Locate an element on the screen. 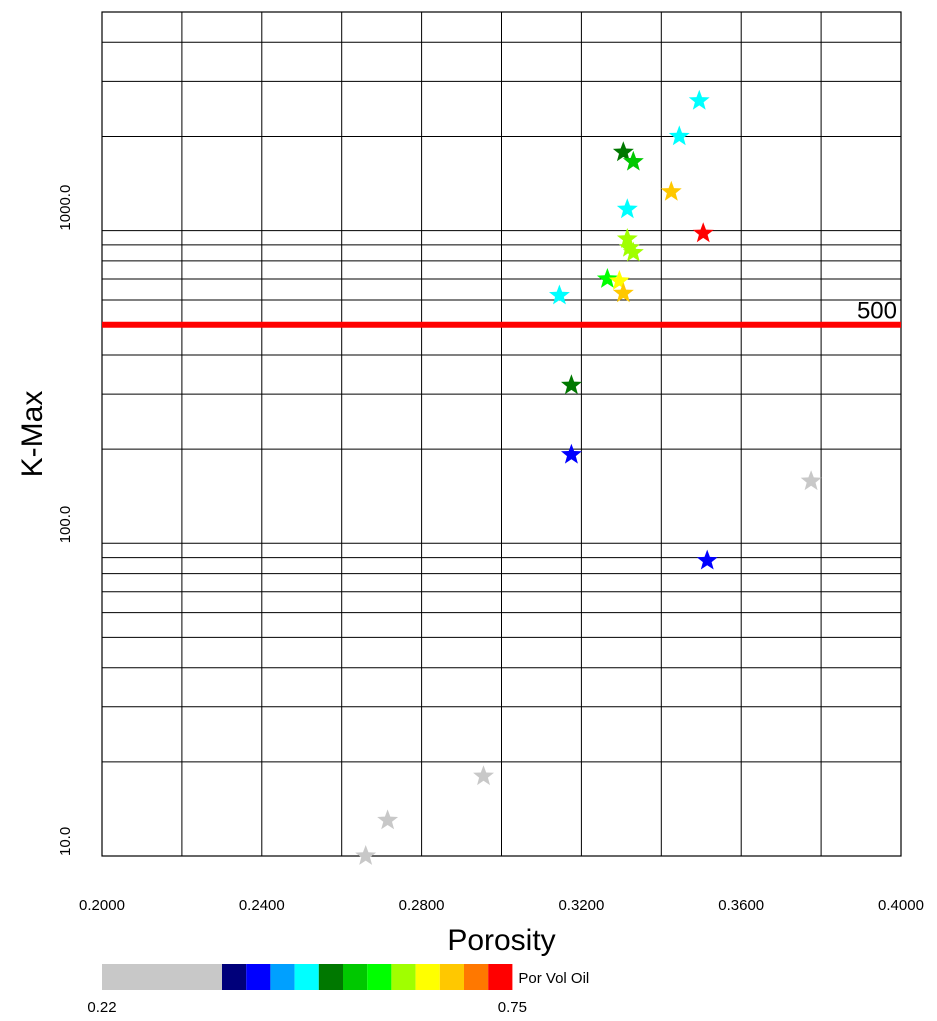 Image resolution: width=937 pixels, height=1021 pixels. color-scale-max: 0.75 is located at coordinates (512, 1007).